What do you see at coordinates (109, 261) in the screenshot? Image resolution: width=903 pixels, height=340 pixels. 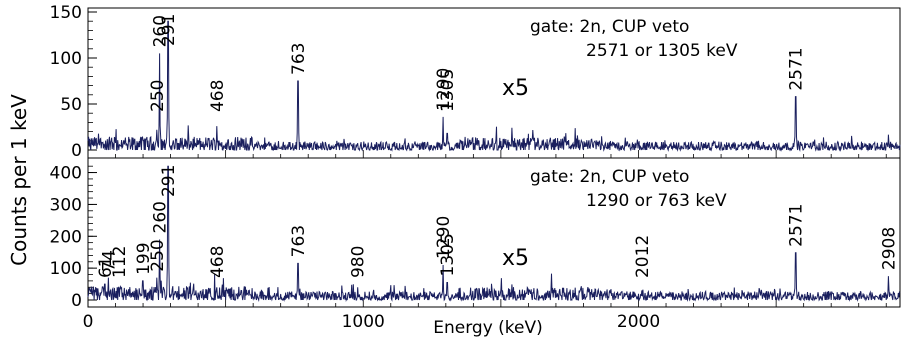 I see `peak-label: 74` at bounding box center [109, 261].